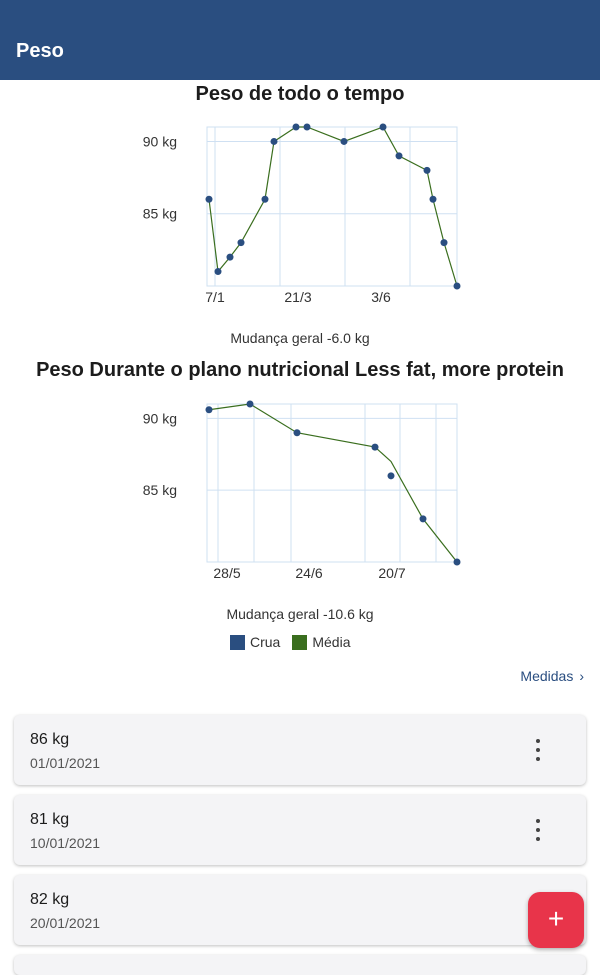 This screenshot has width=600, height=975. What do you see at coordinates (300, 338) in the screenshot?
I see `overall-change-all-time: Mudança geral -6.0 kg` at bounding box center [300, 338].